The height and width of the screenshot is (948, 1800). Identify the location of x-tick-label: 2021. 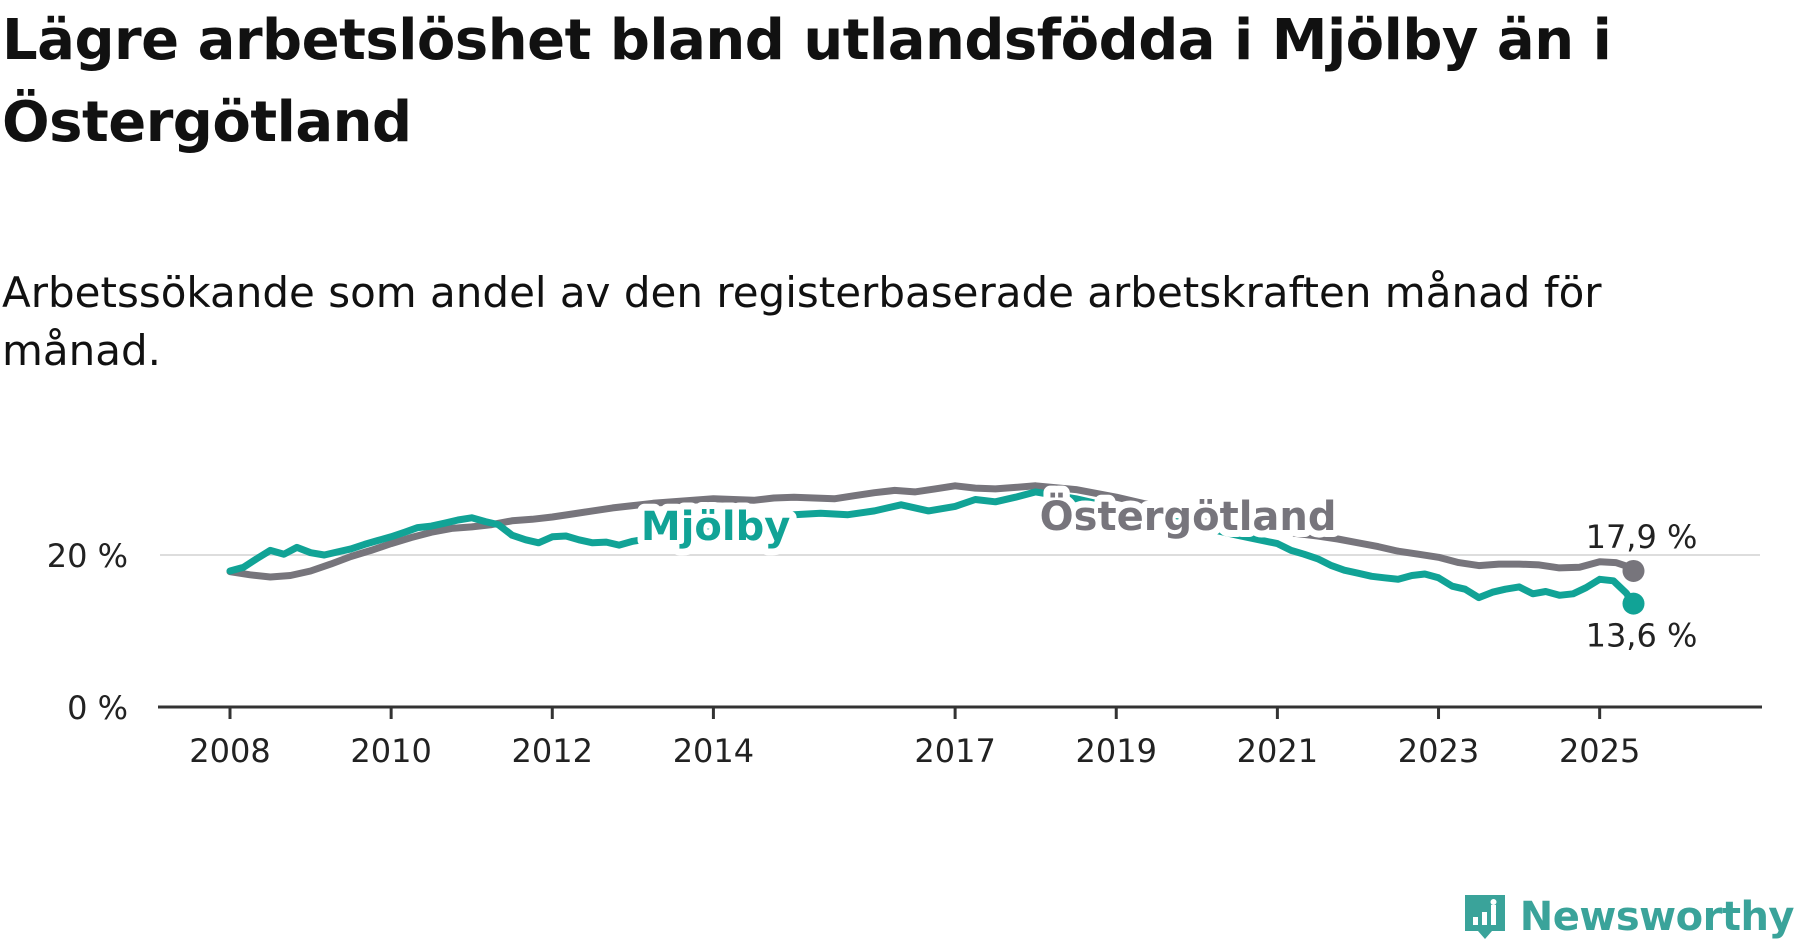
(1277, 751).